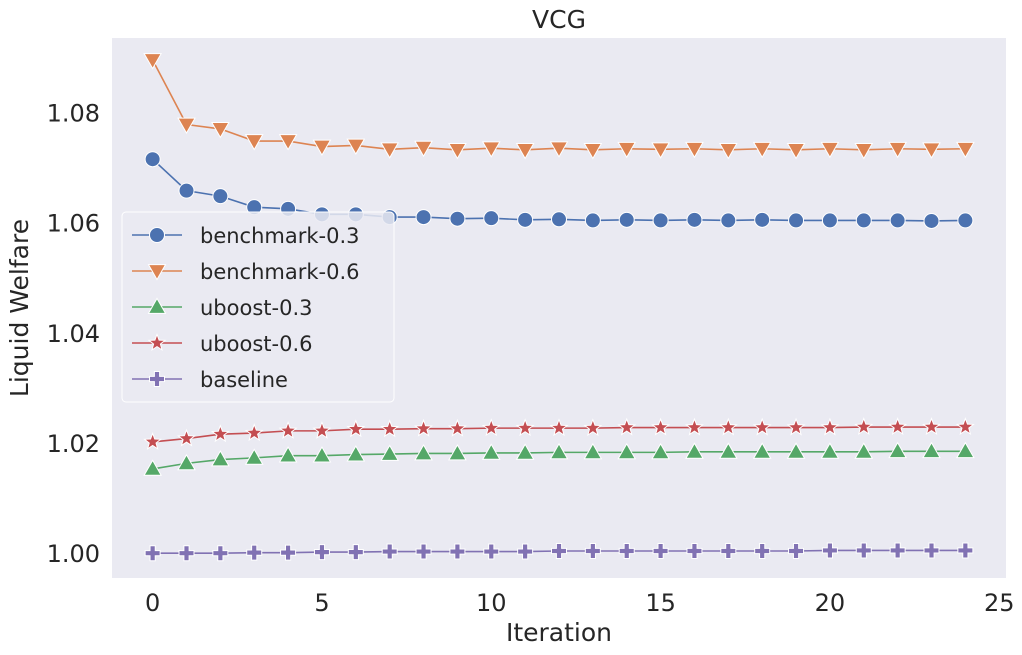 Image resolution: width=1022 pixels, height=655 pixels. I want to click on series-uboost-0.6, so click(559, 433).